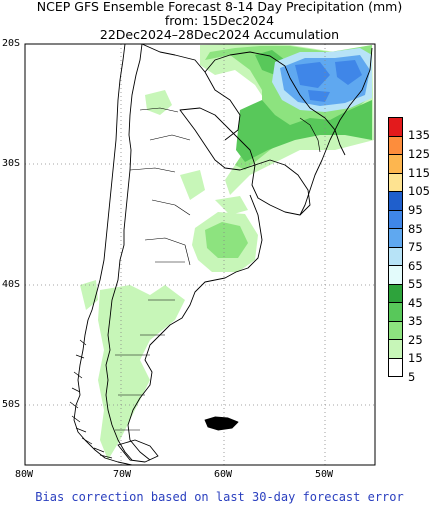  Describe the element at coordinates (219, 20) in the screenshot. I see `title-line-2: from: 15Dec2024` at that location.